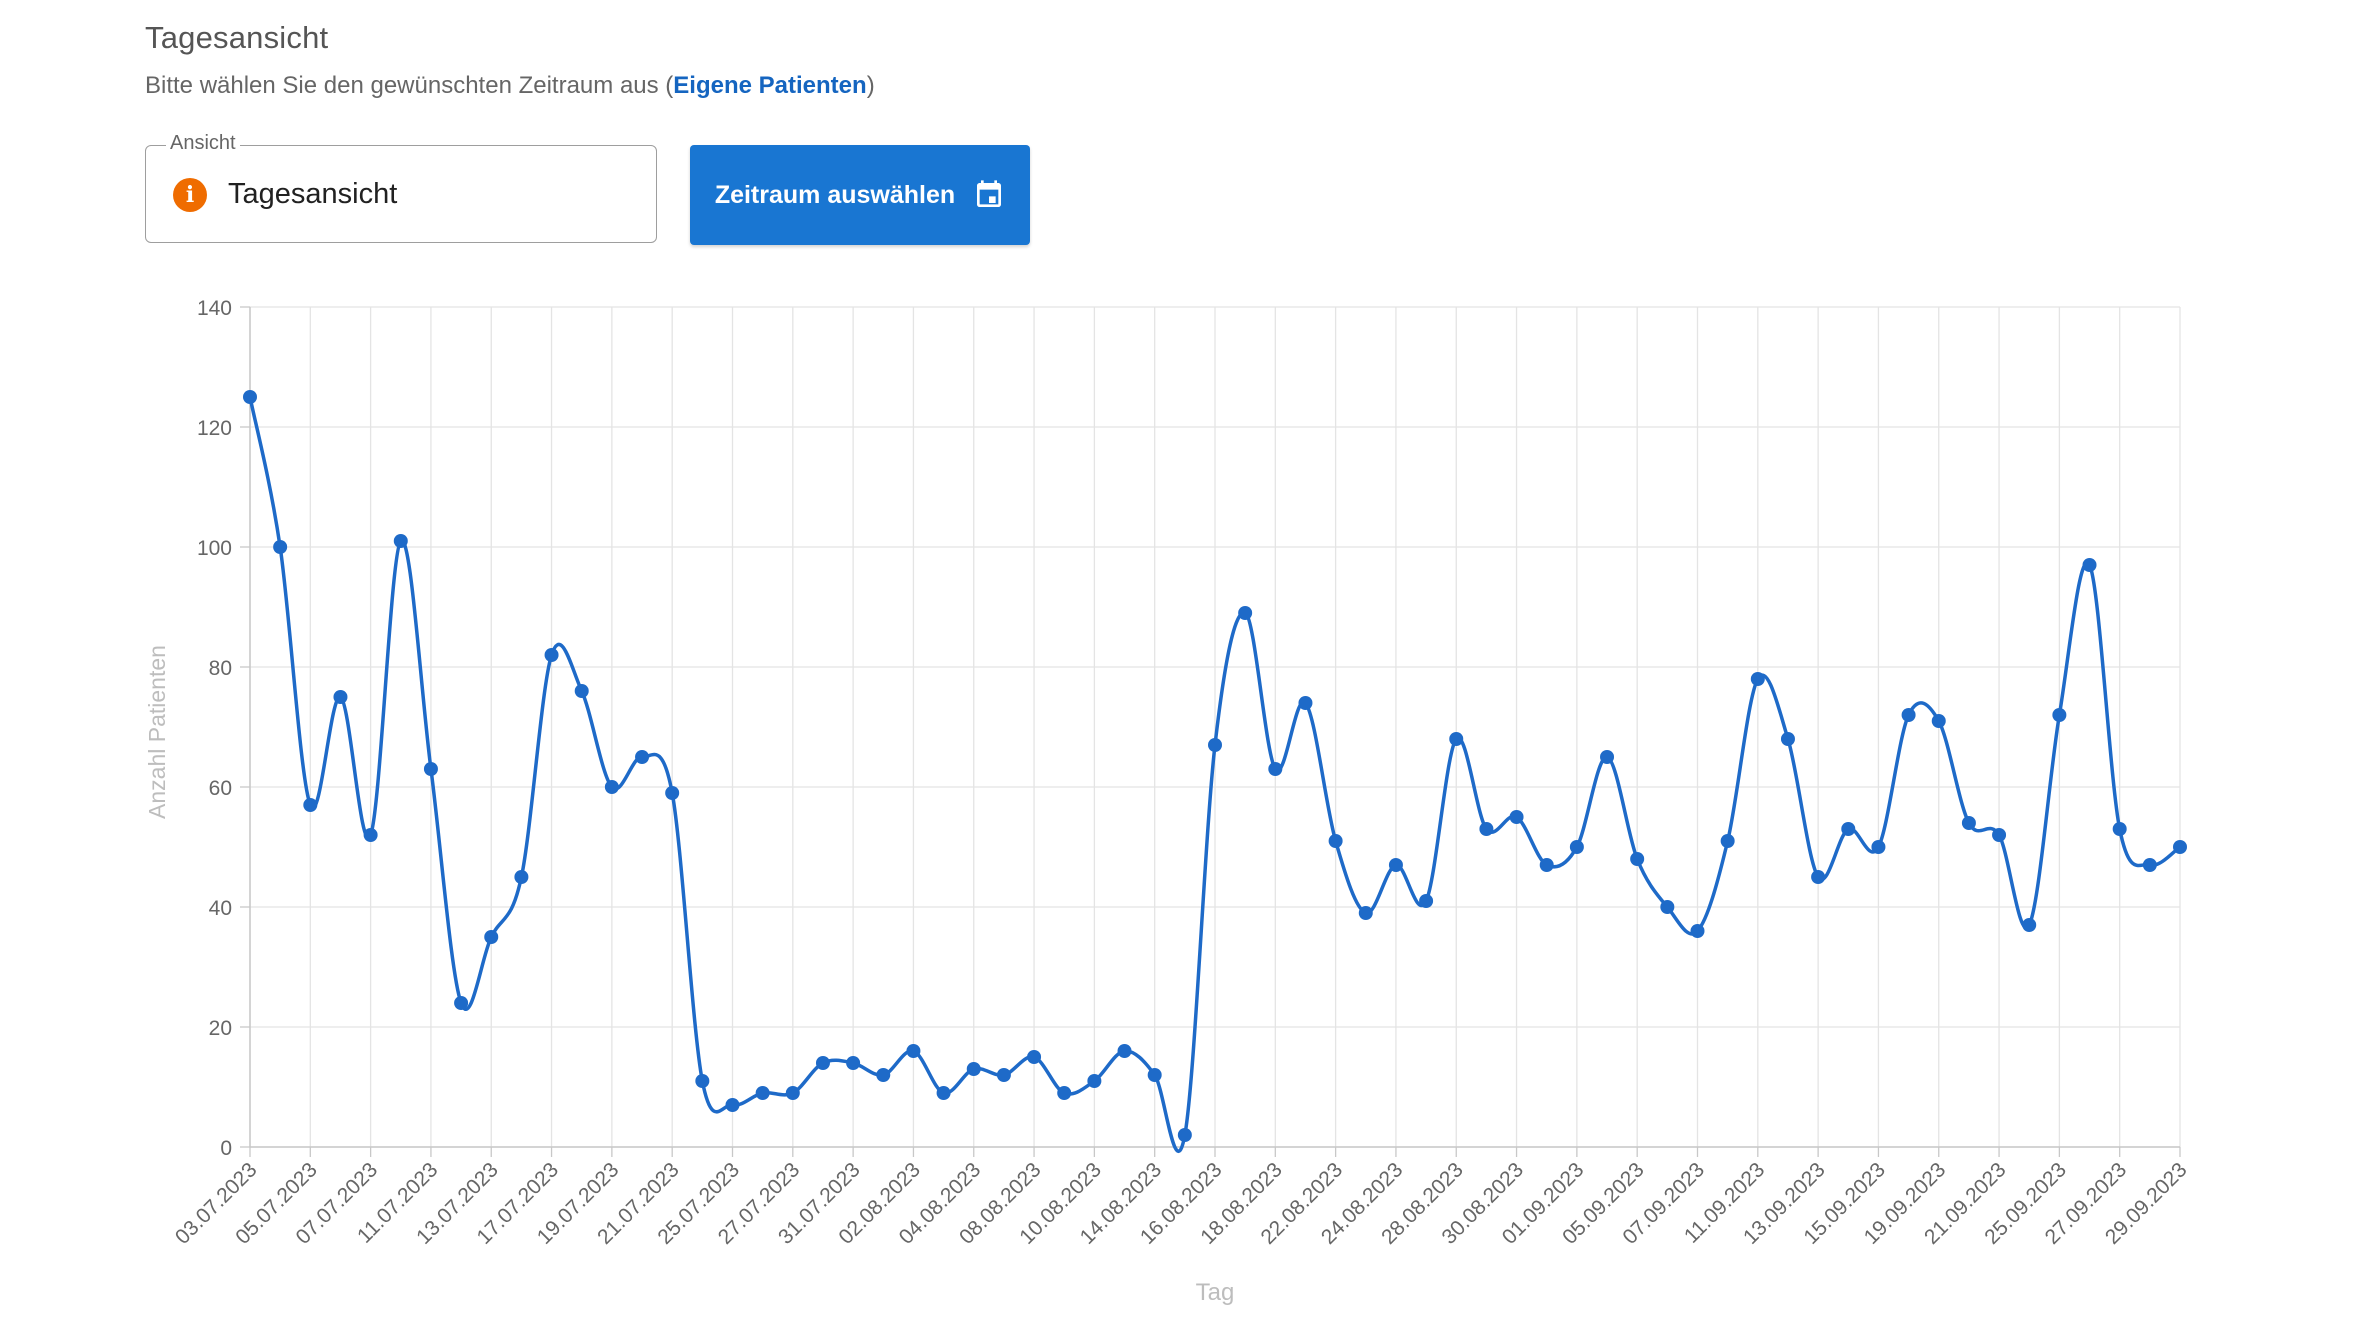  I want to click on x-axis-label: Tag, so click(1215, 1292).